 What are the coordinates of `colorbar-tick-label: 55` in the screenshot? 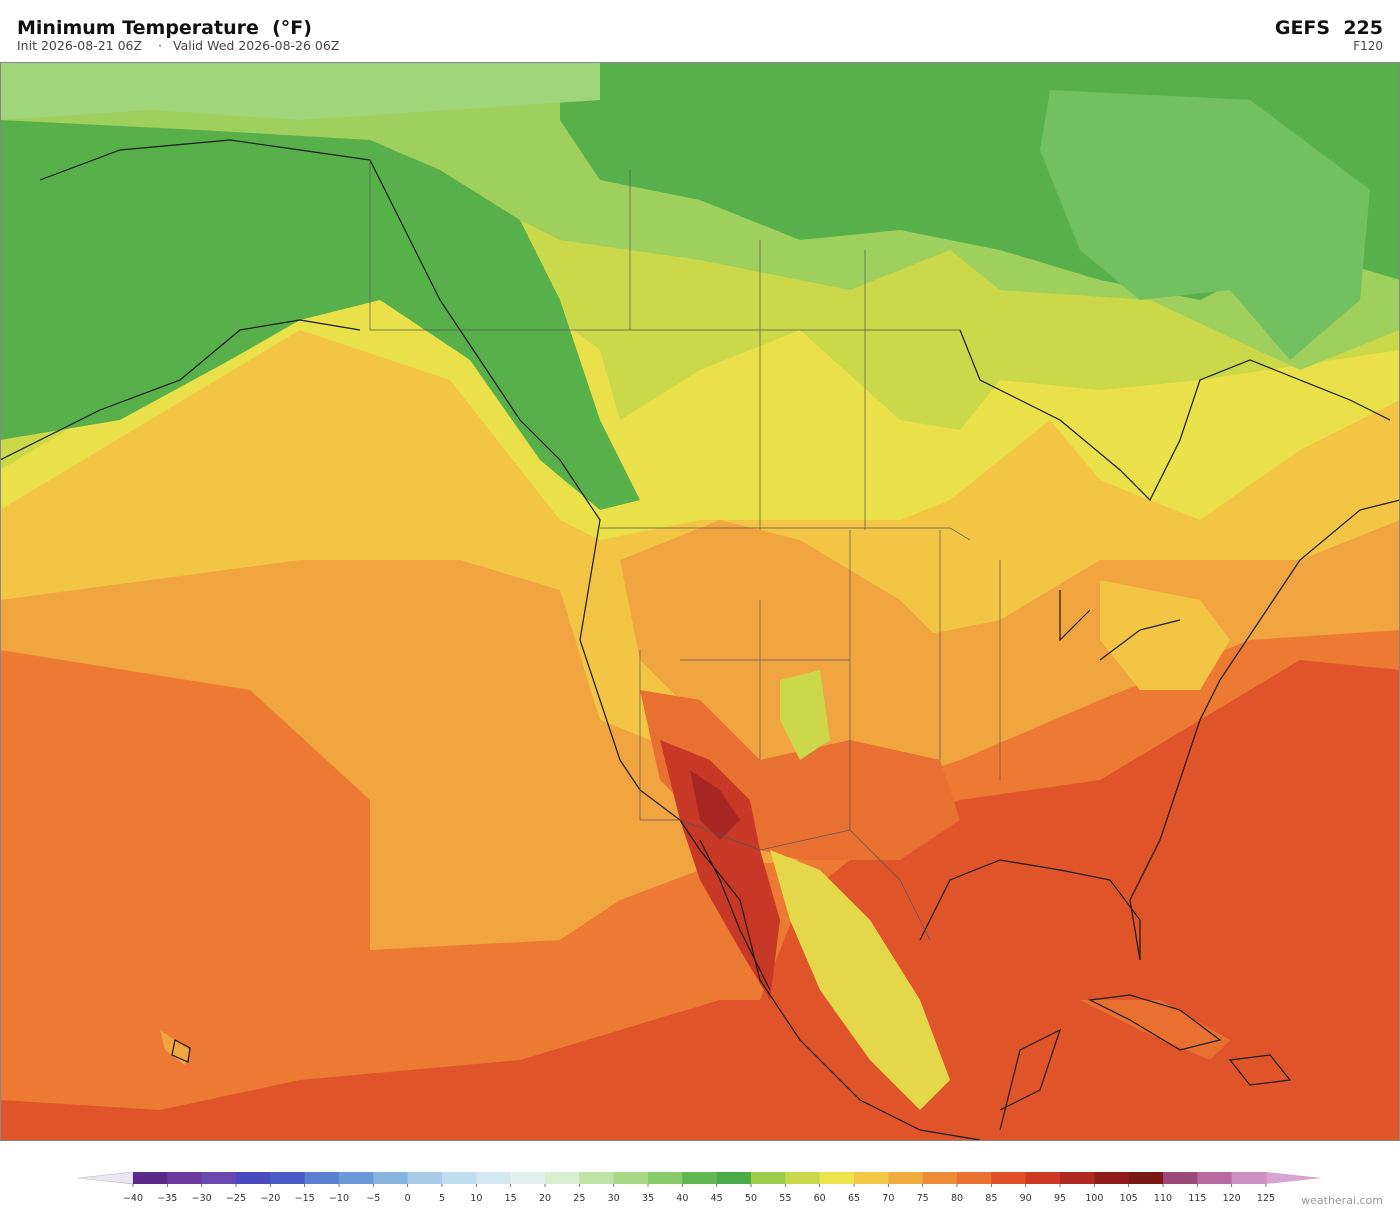 It's located at (785, 1198).